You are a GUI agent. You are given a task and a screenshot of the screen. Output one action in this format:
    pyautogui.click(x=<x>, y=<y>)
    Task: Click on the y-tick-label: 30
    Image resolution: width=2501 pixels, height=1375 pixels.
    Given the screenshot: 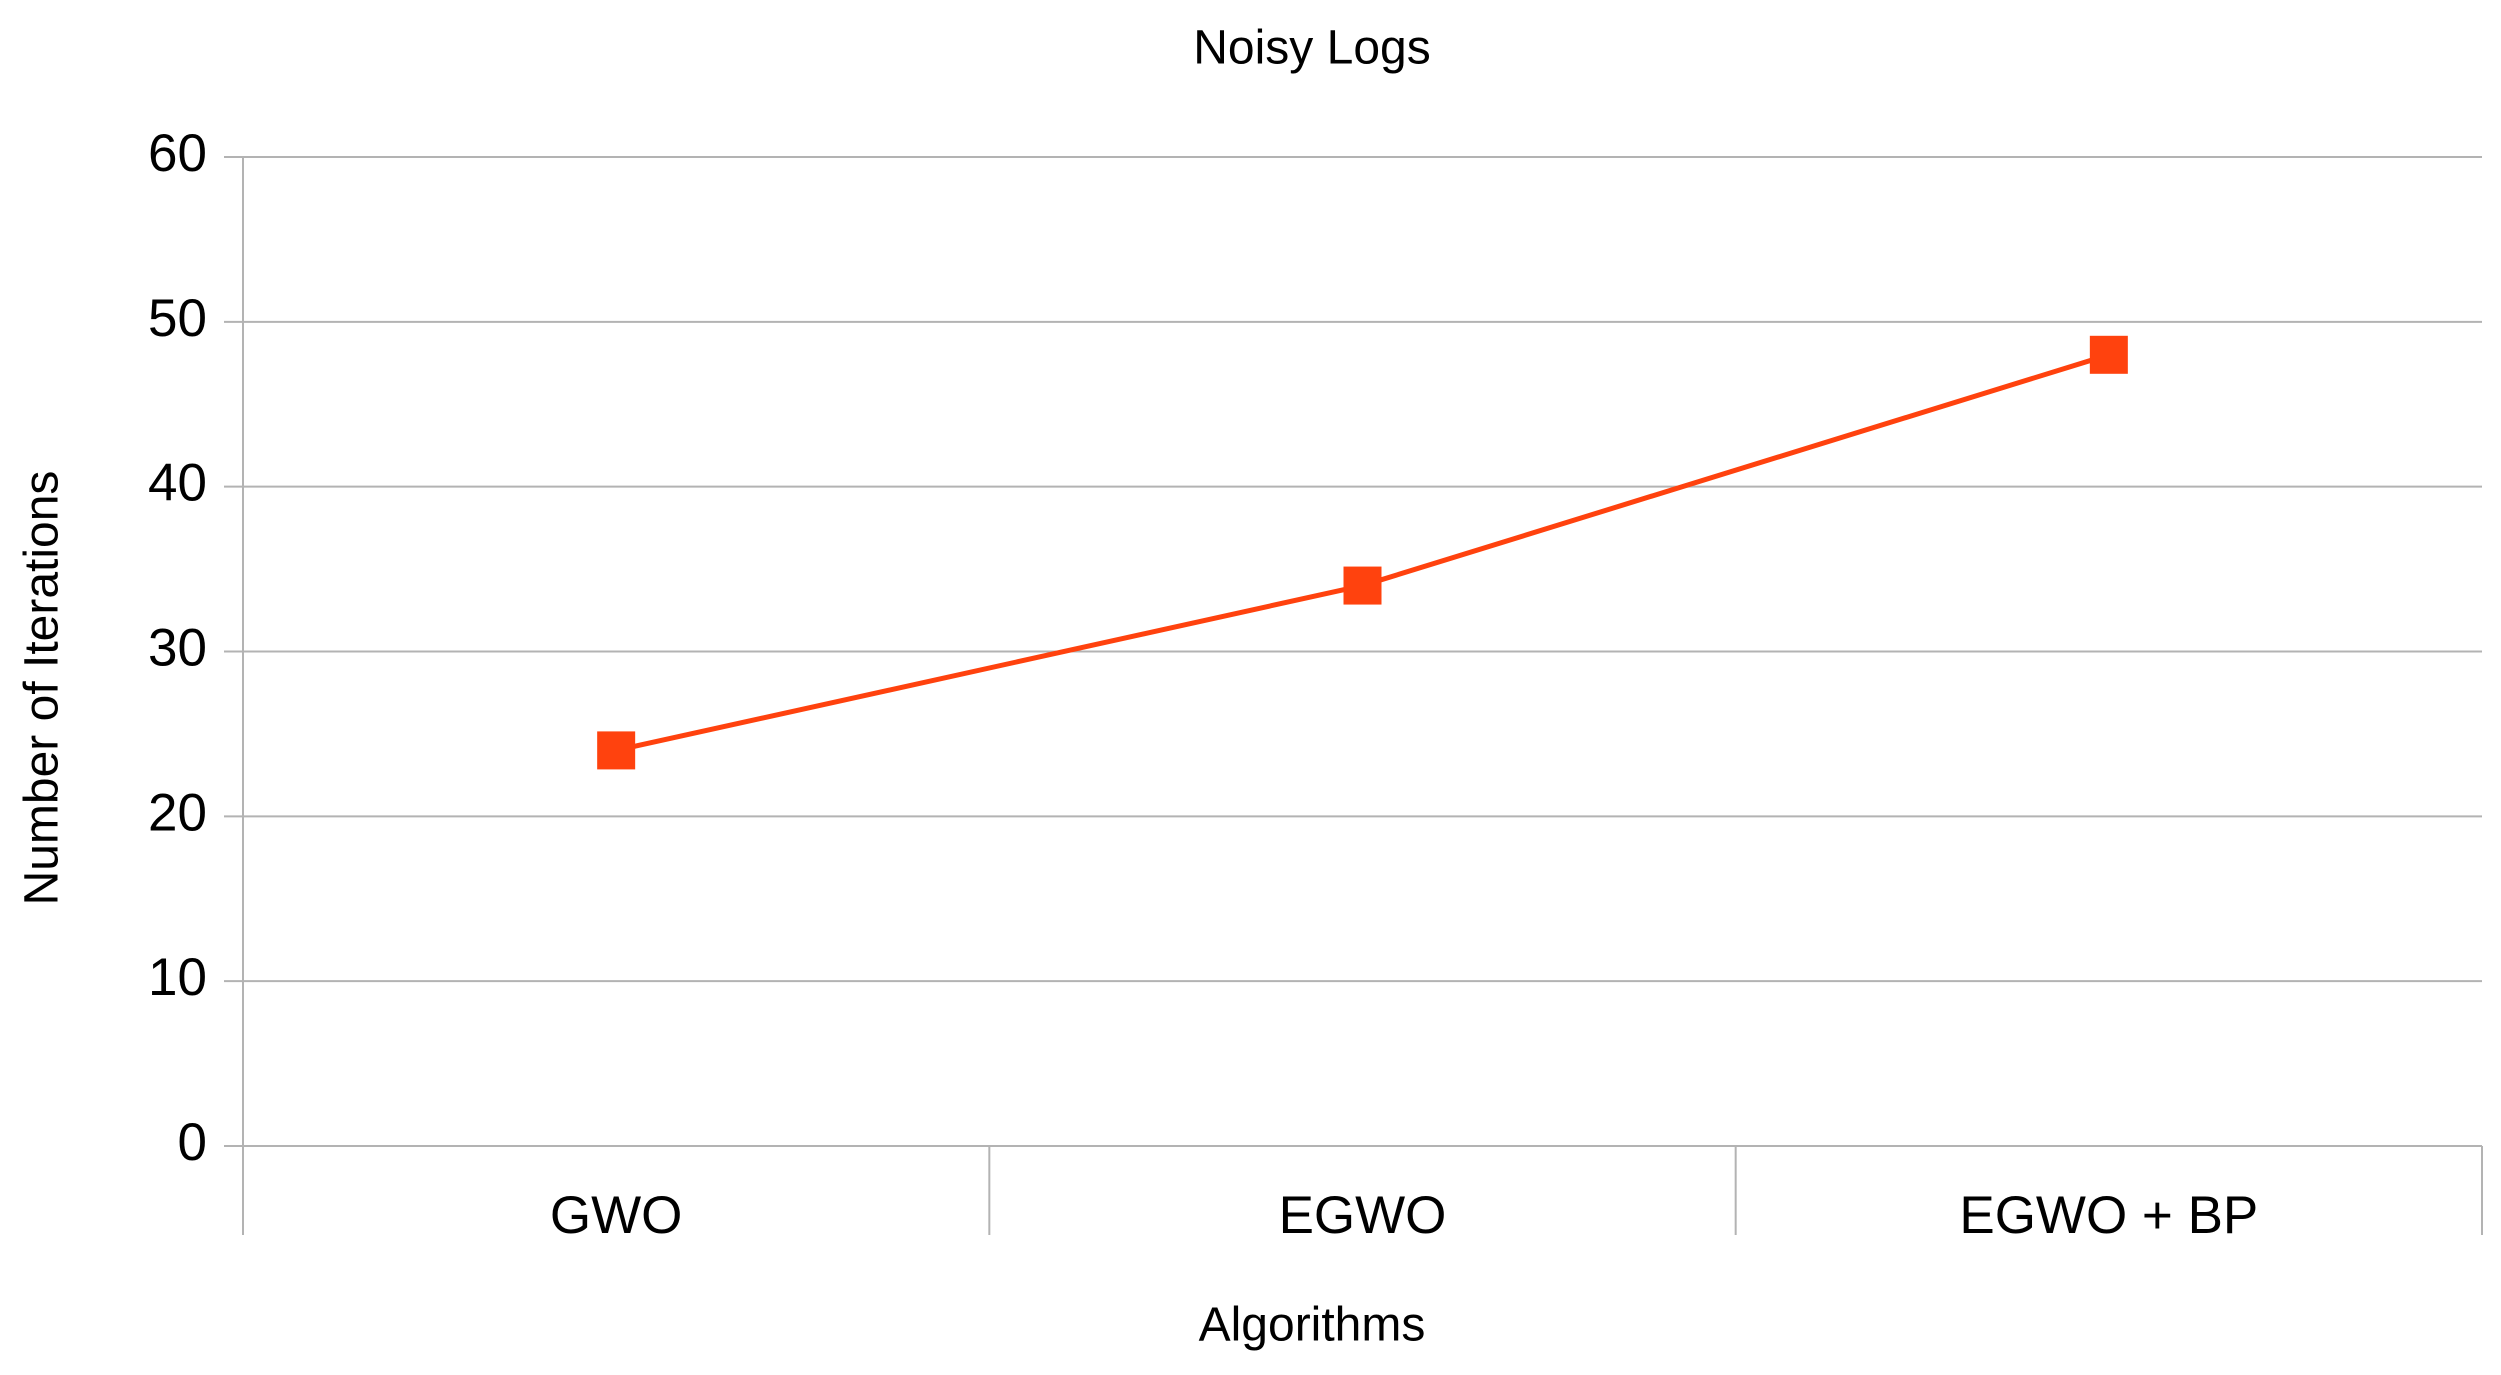 What is the action you would take?
    pyautogui.click(x=177, y=648)
    